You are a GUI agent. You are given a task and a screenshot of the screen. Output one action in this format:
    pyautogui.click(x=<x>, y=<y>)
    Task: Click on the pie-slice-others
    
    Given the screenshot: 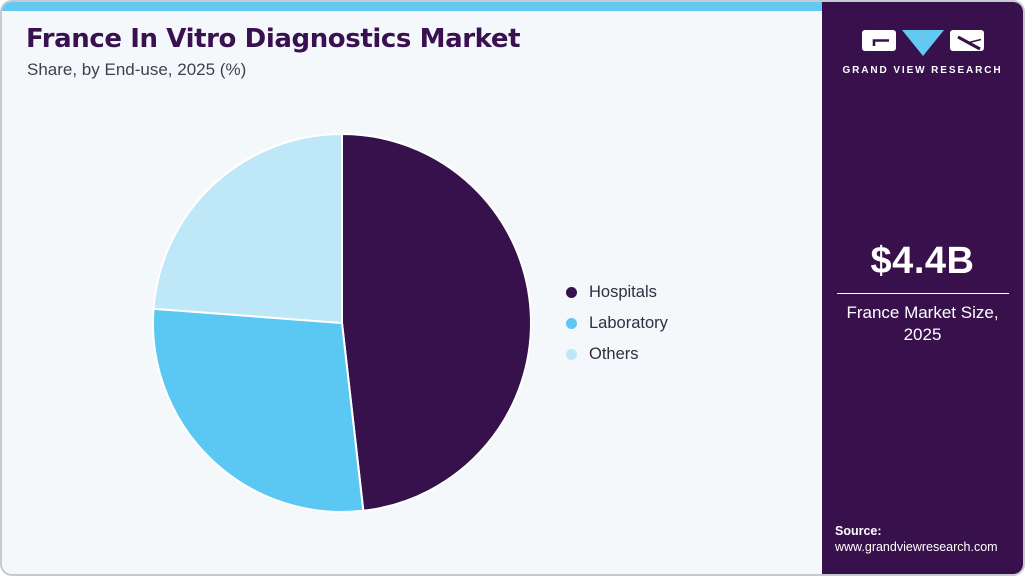 What is the action you would take?
    pyautogui.click(x=247, y=228)
    